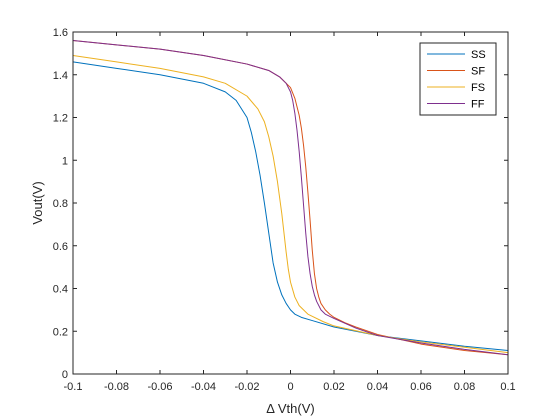  Describe the element at coordinates (420, 387) in the screenshot. I see `x-tick-label: 0.06` at that location.